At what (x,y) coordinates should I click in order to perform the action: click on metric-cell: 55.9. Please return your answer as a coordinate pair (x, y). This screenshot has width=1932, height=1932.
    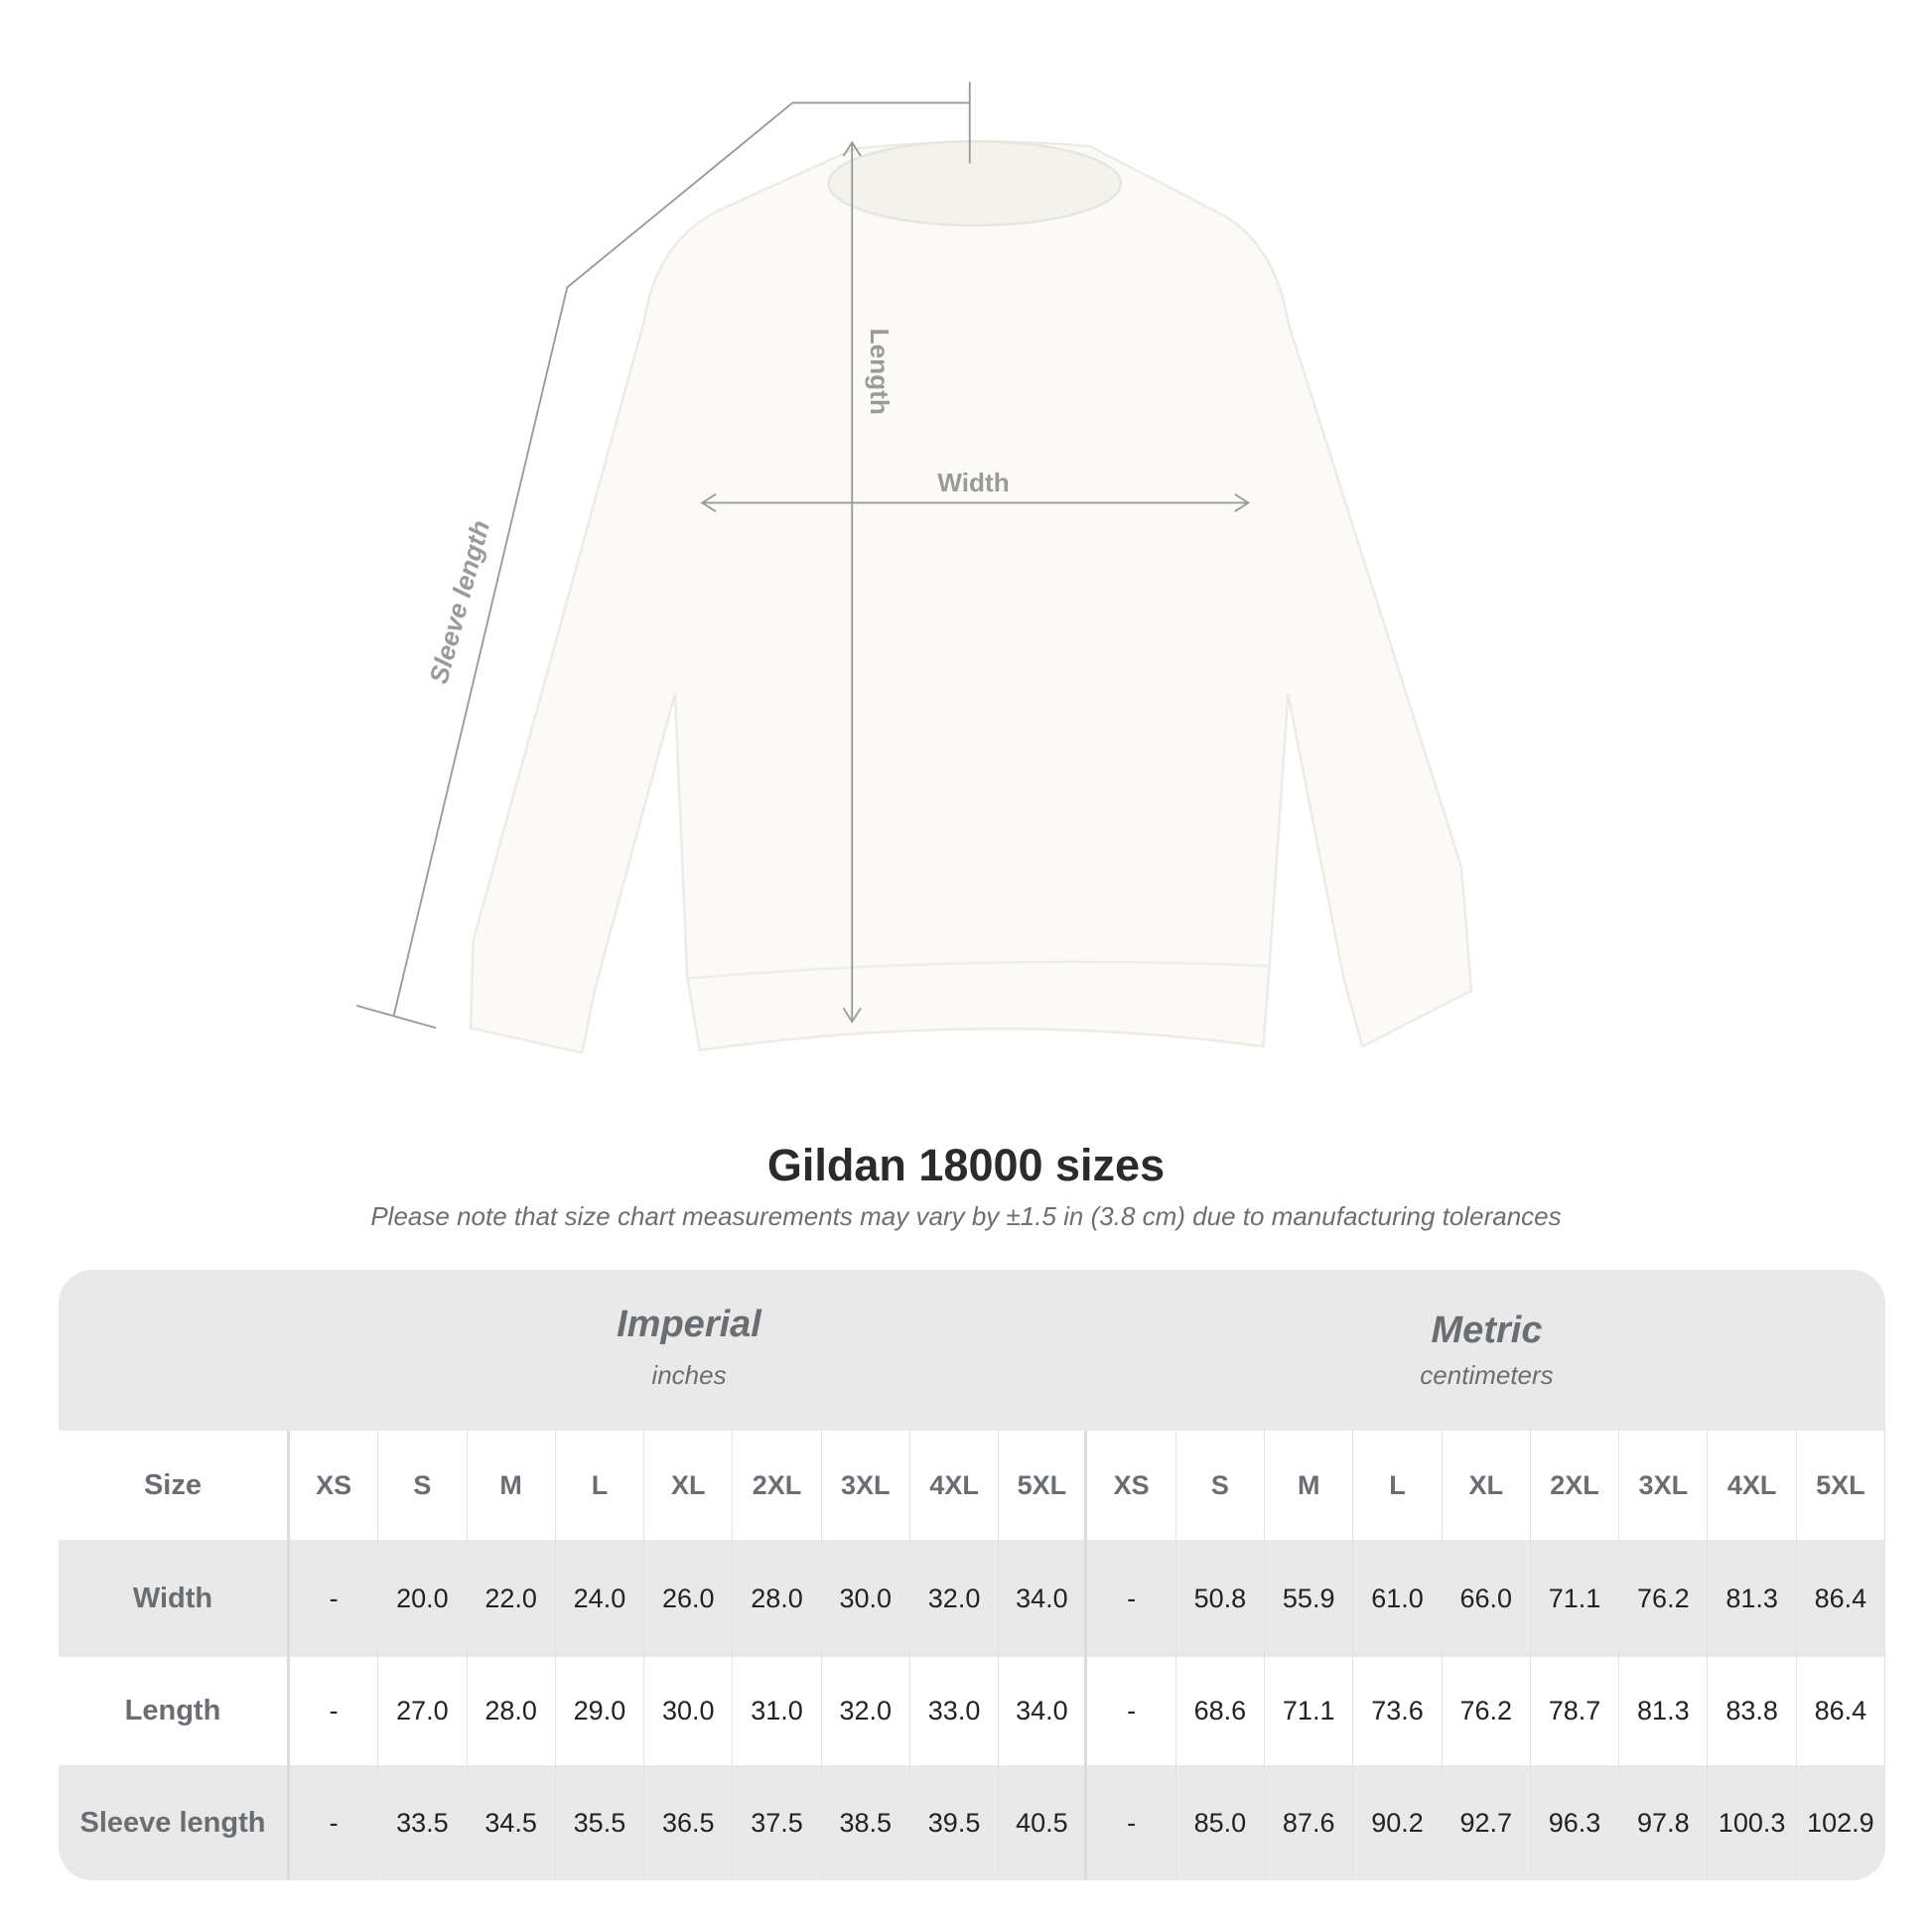
    Looking at the image, I should click on (1310, 1599).